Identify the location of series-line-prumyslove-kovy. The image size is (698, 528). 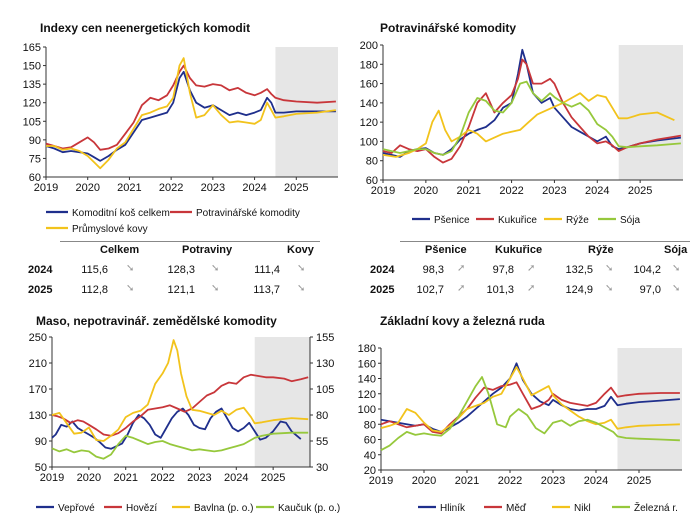
(191, 113).